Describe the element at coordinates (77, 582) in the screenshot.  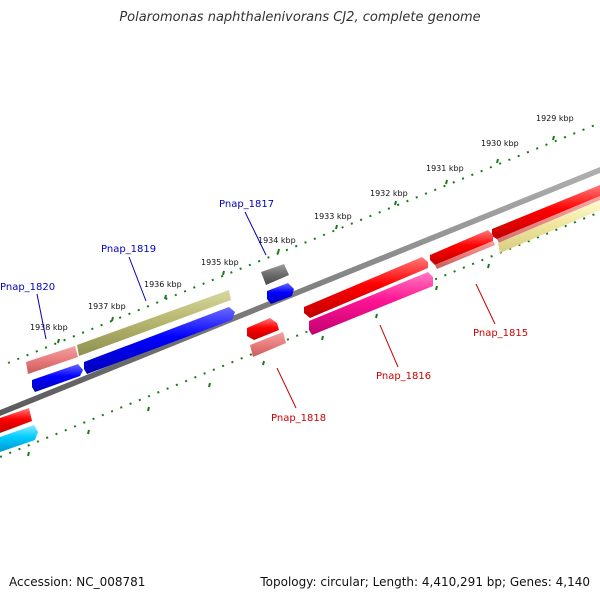
I see `accession-text: Accession: NC_008781` at that location.